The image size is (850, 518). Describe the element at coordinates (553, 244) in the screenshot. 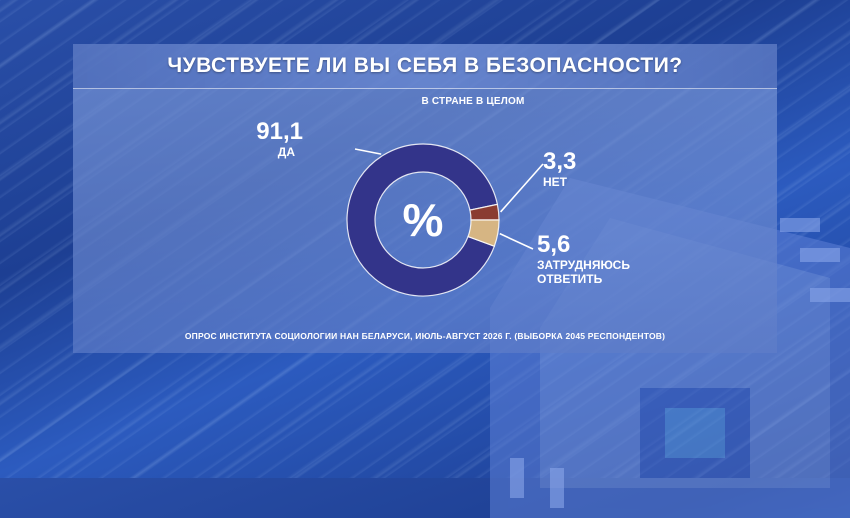

I see `slice-value-label: 5,6` at that location.